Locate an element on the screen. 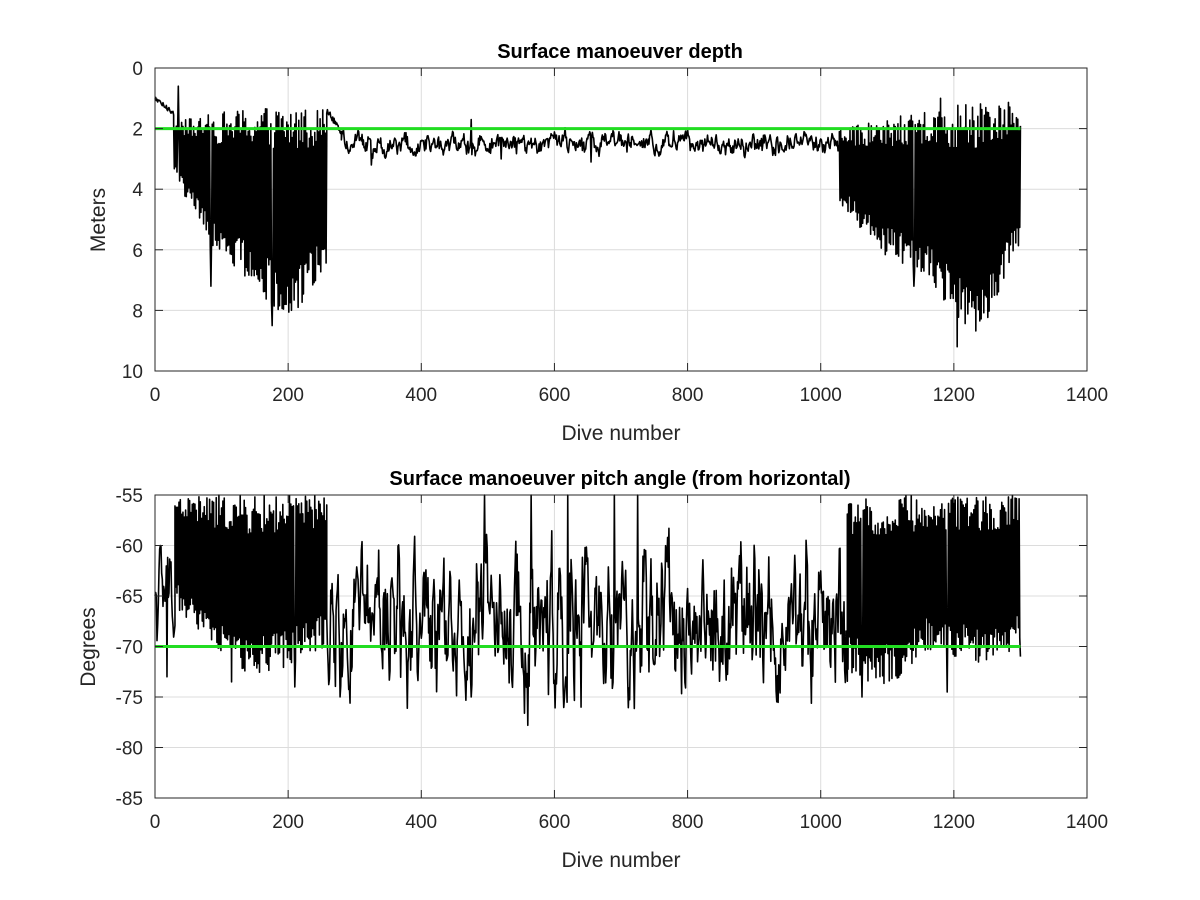 The width and height of the screenshot is (1200, 900). y-tick-label: -80 is located at coordinates (129, 749).